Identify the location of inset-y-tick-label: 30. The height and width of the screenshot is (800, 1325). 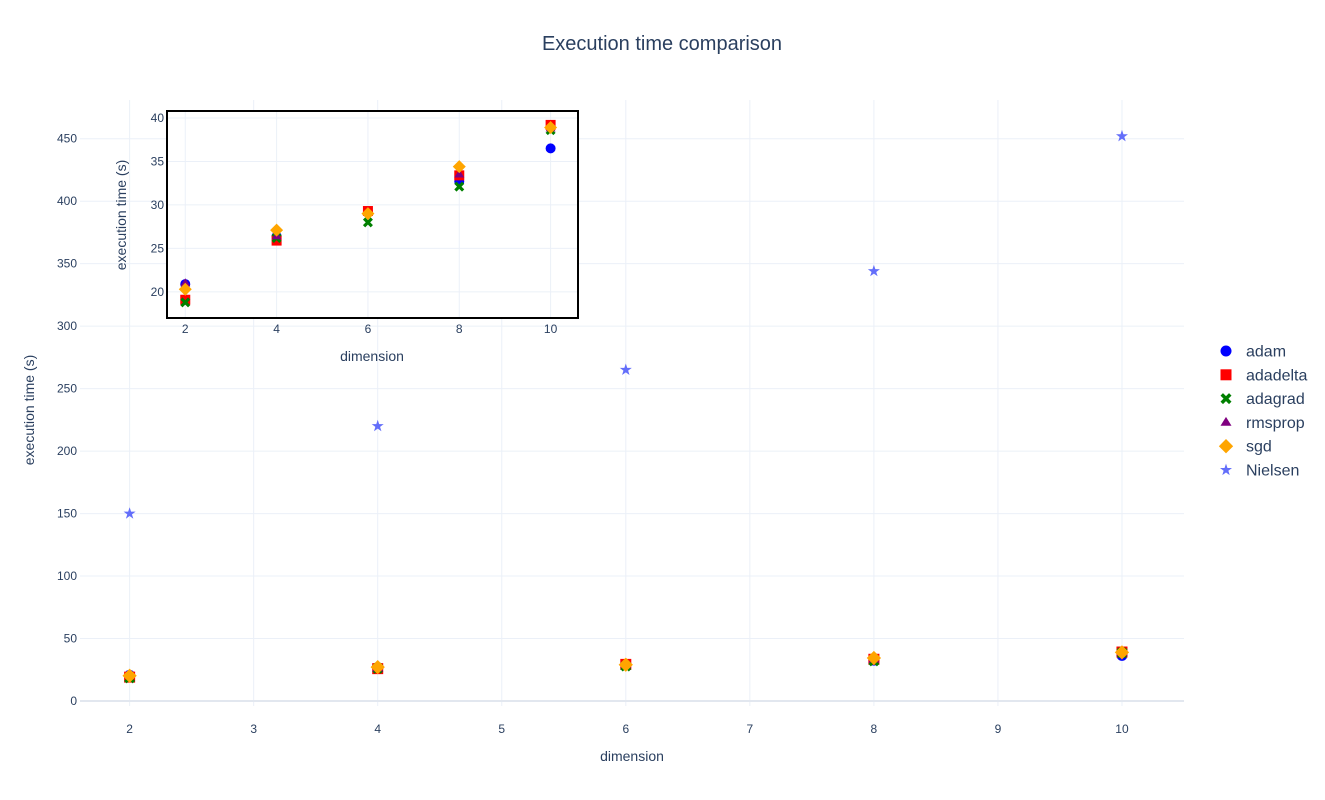
(158, 205).